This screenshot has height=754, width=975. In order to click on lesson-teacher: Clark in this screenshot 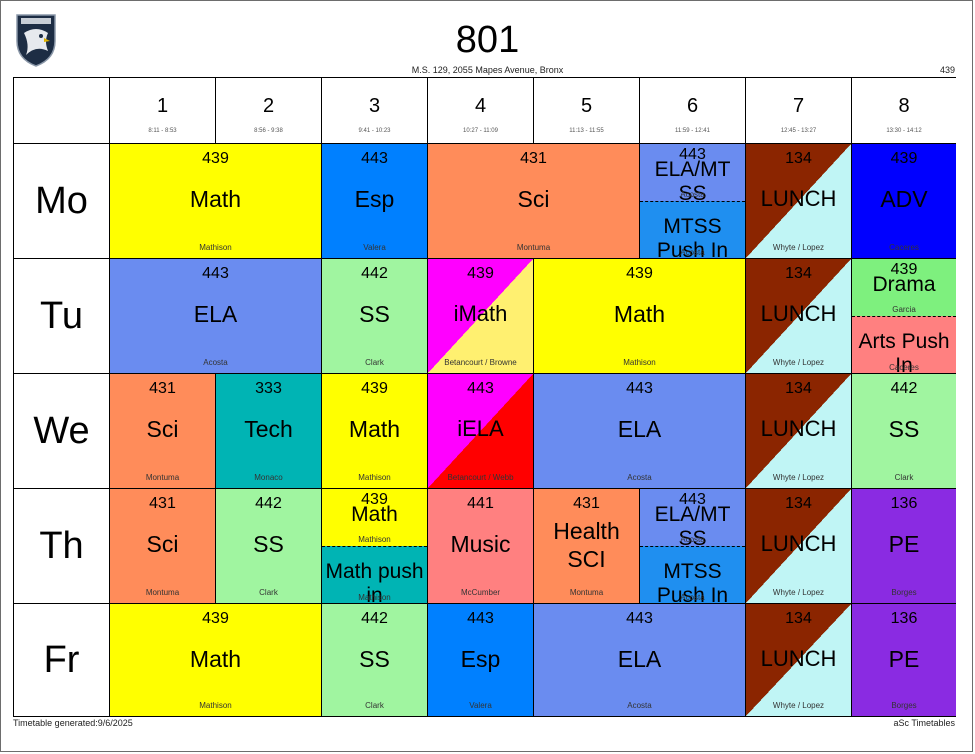, I will do `click(374, 362)`.